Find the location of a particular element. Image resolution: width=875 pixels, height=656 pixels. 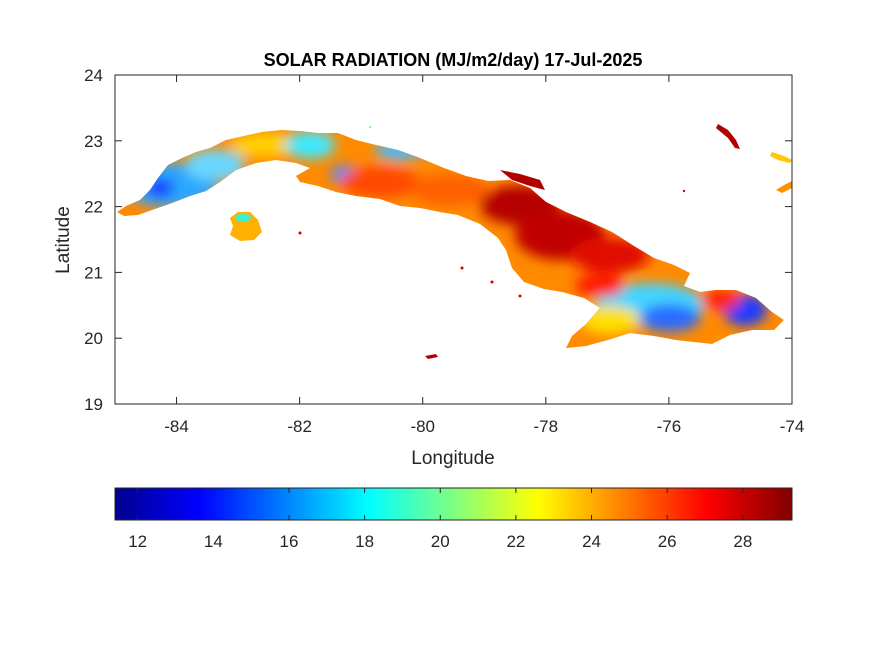

x-tick-label: -82 is located at coordinates (299, 426).